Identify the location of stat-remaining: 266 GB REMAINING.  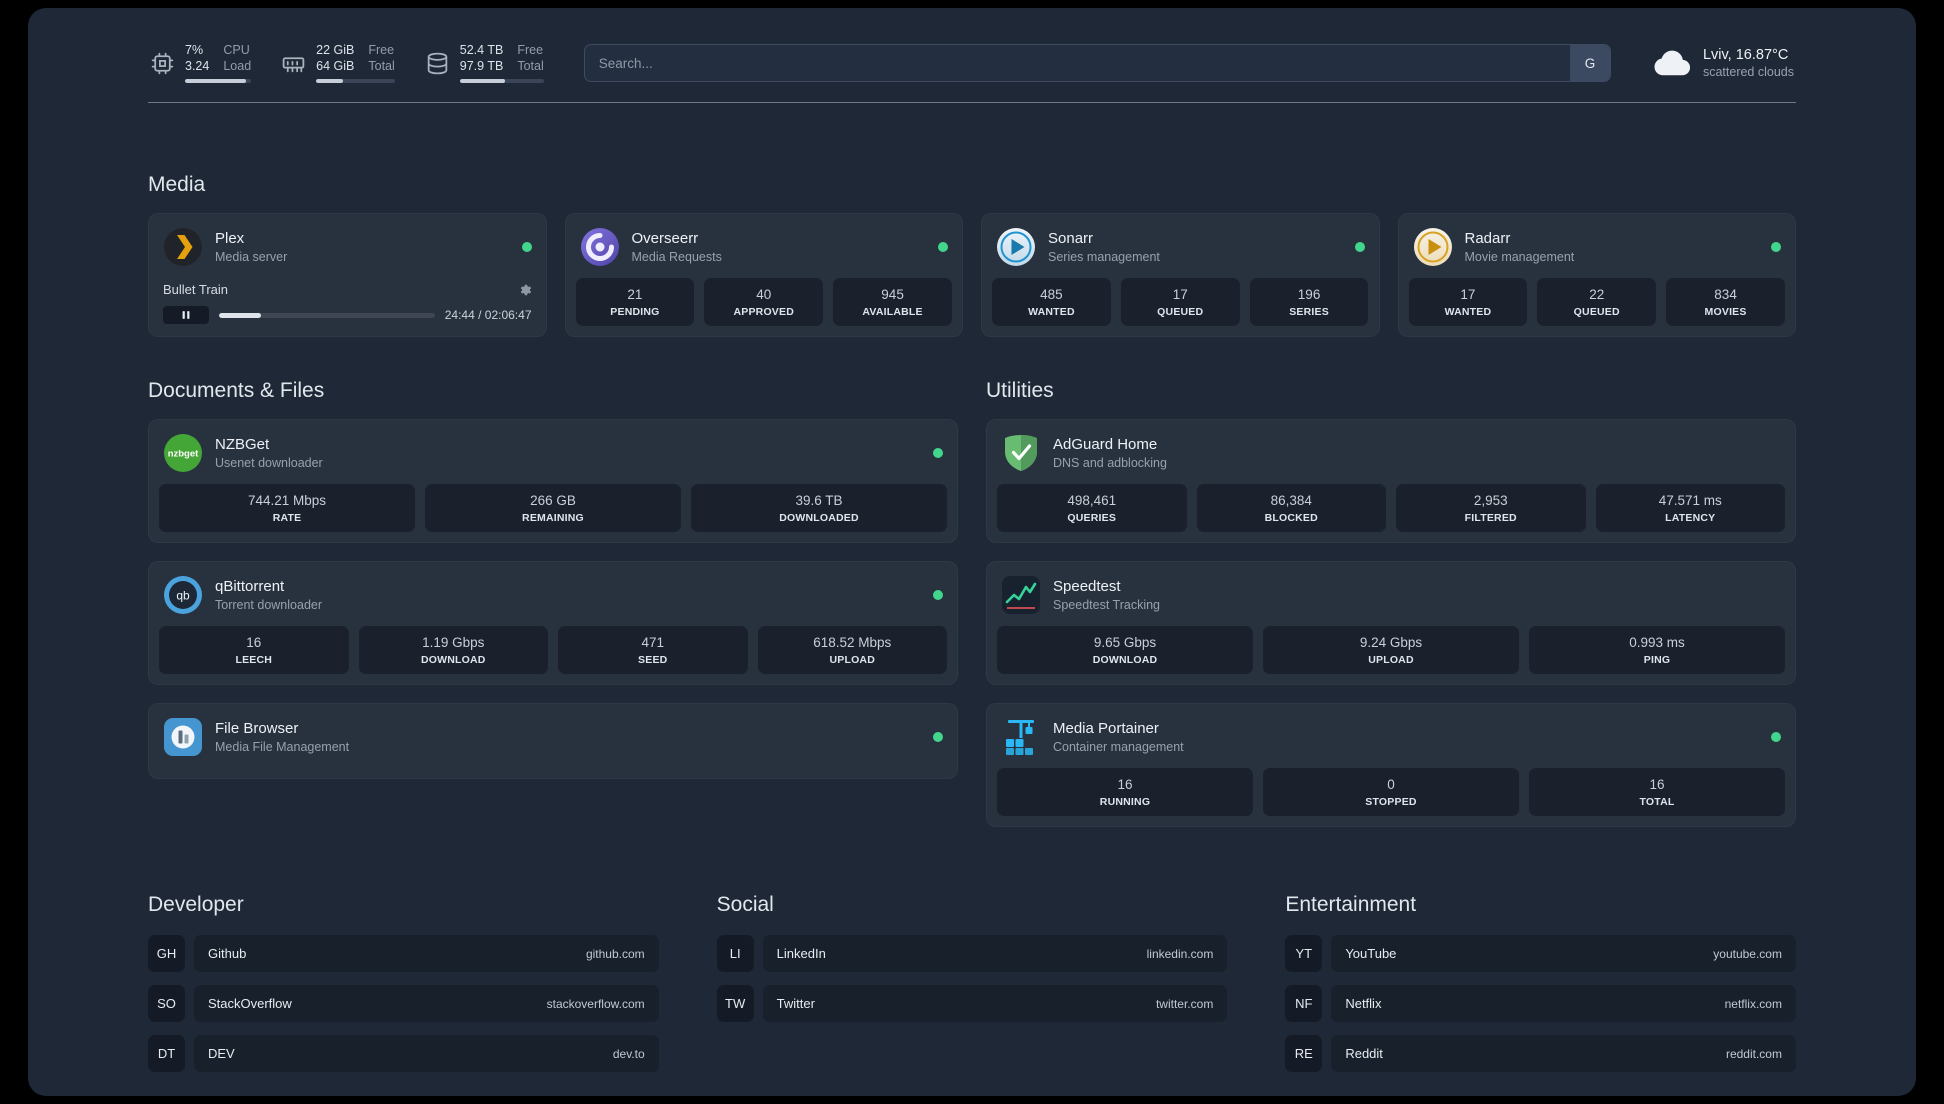
(553, 508).